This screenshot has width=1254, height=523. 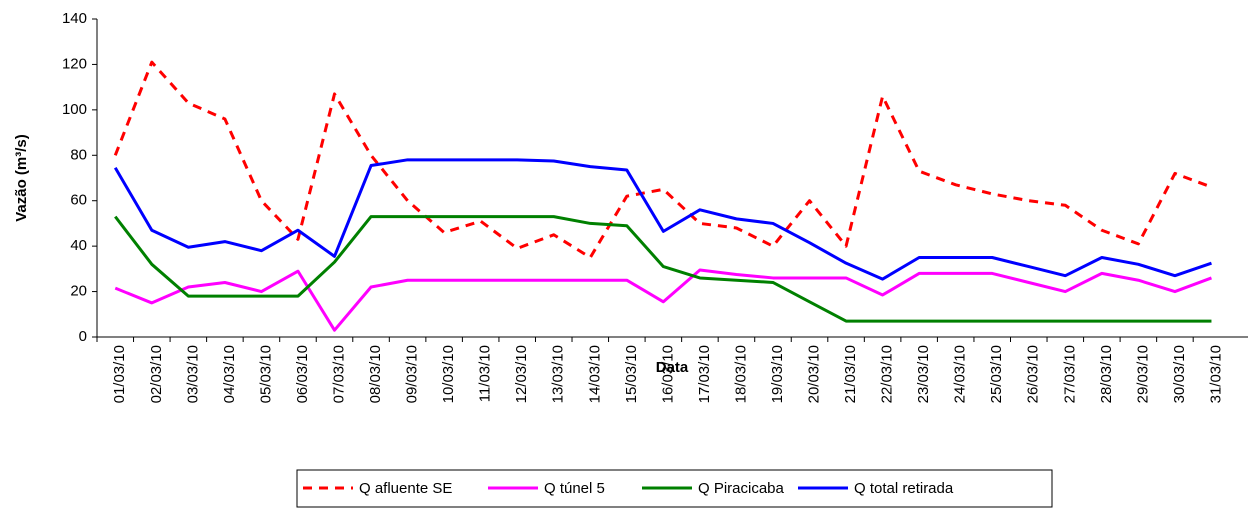 What do you see at coordinates (74, 18) in the screenshot?
I see `y-tick-label: 140` at bounding box center [74, 18].